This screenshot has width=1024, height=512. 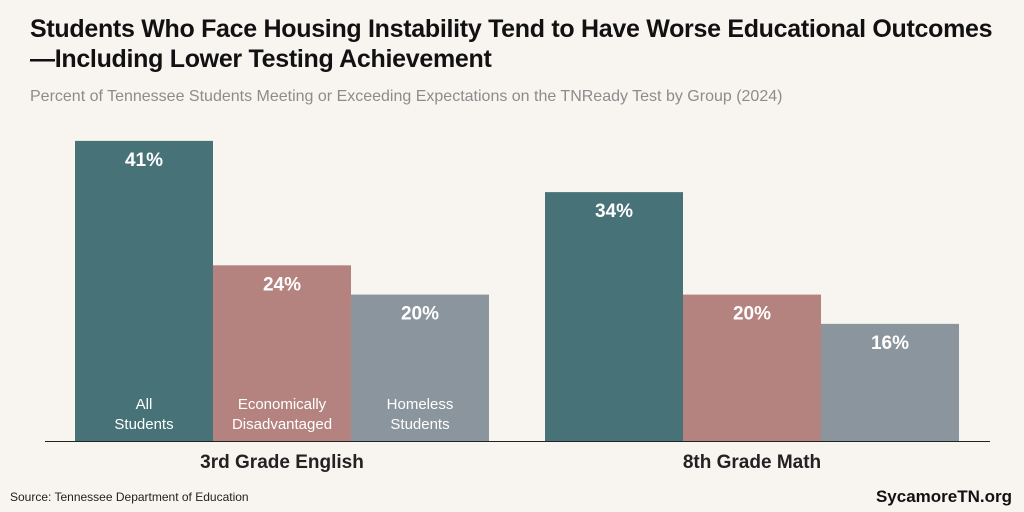 I want to click on legend-label: Homeless Students, so click(x=420, y=414).